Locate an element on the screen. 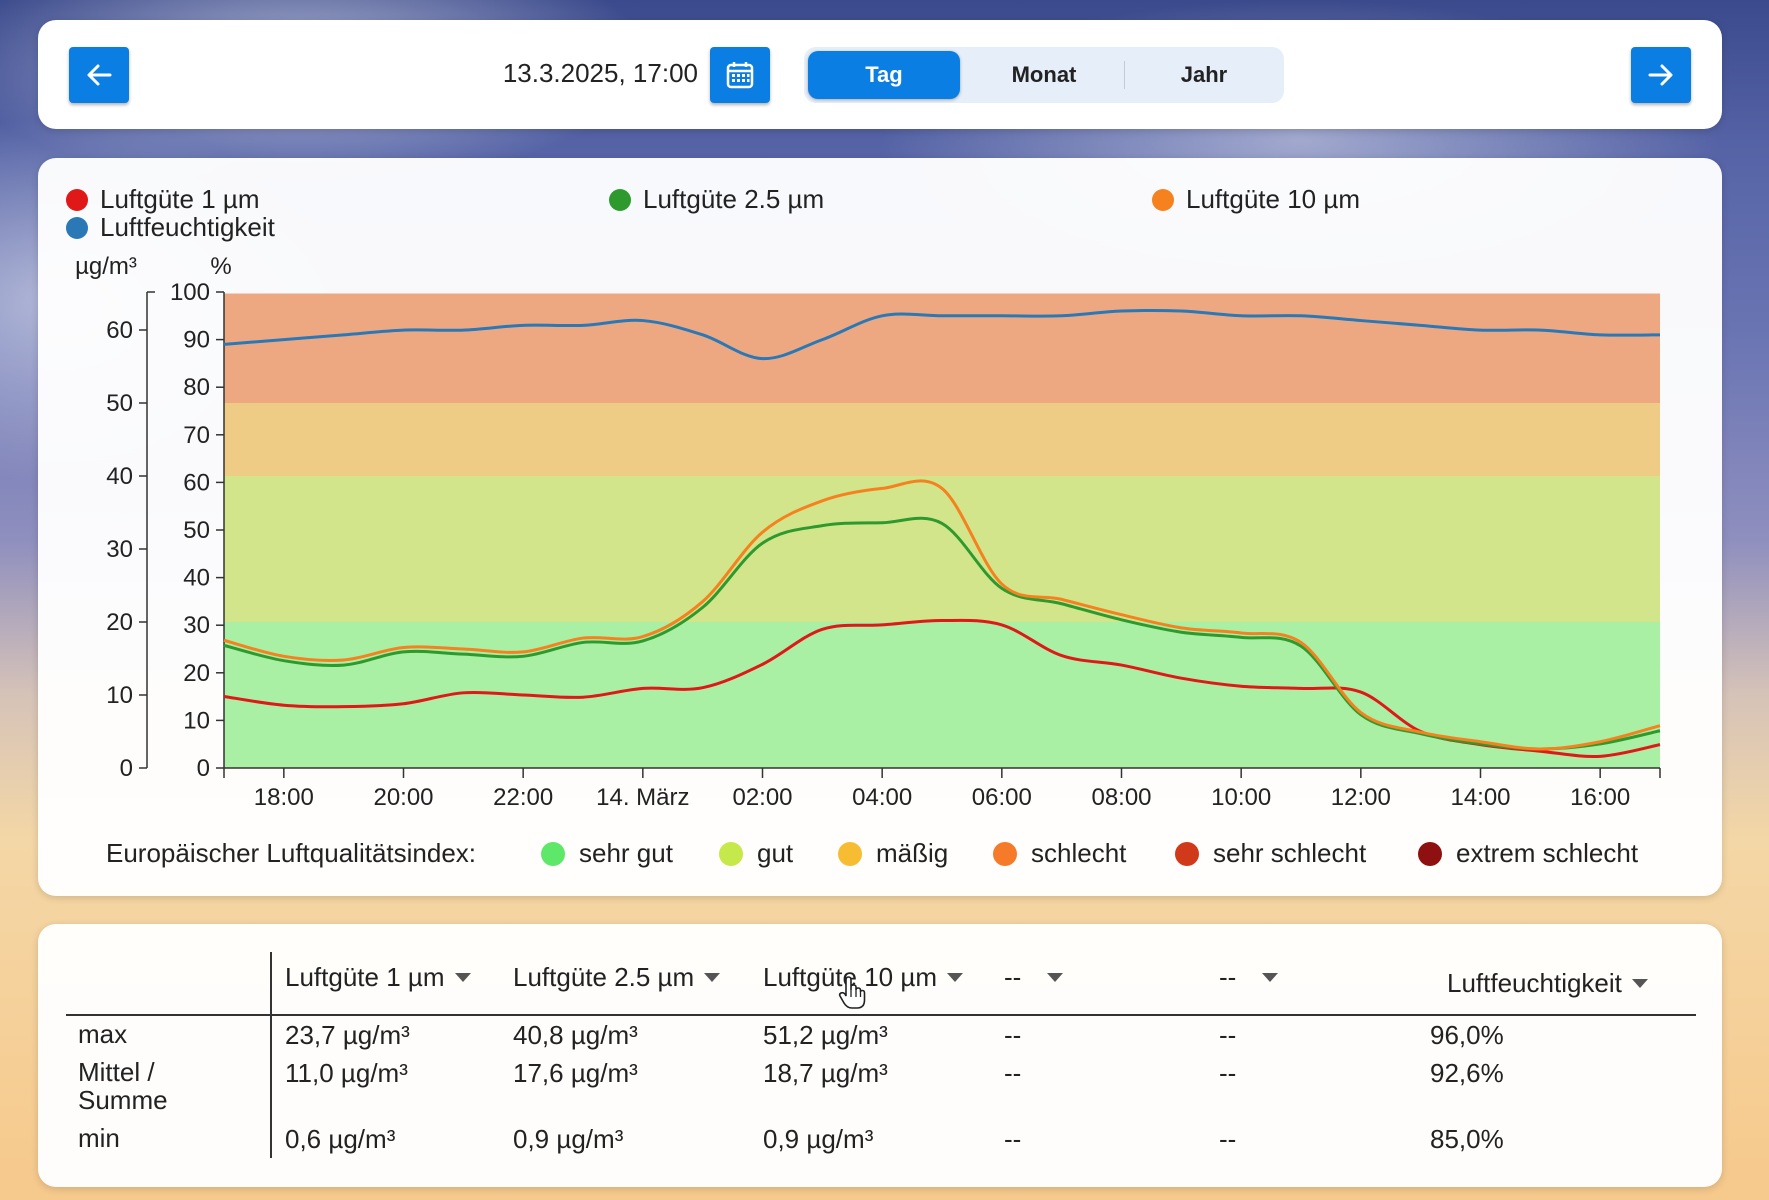 This screenshot has width=1769, height=1200. legend-label: Luftgüte 1 µm is located at coordinates (180, 199).